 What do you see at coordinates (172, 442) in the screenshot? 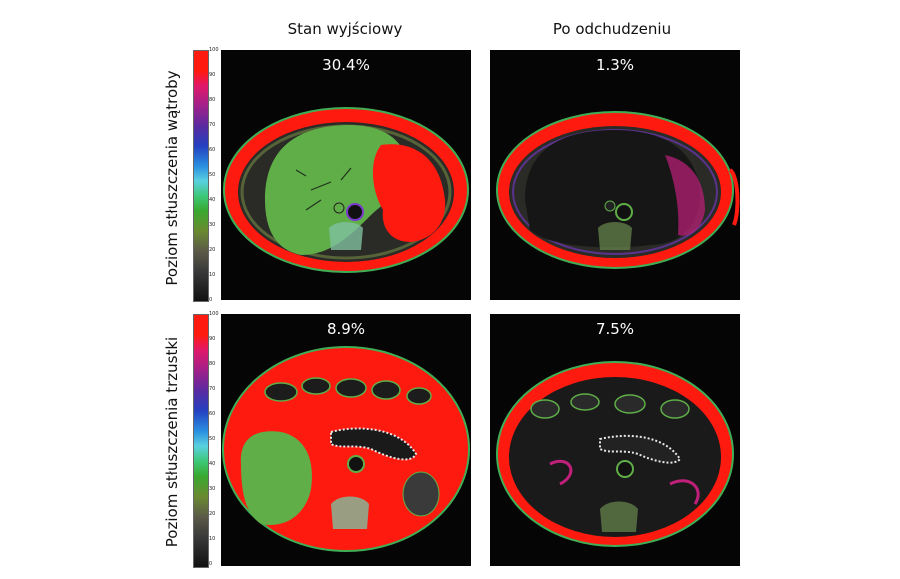
I see `row-label-pancreas-fat: Poziom stłuszczenia trzustki` at bounding box center [172, 442].